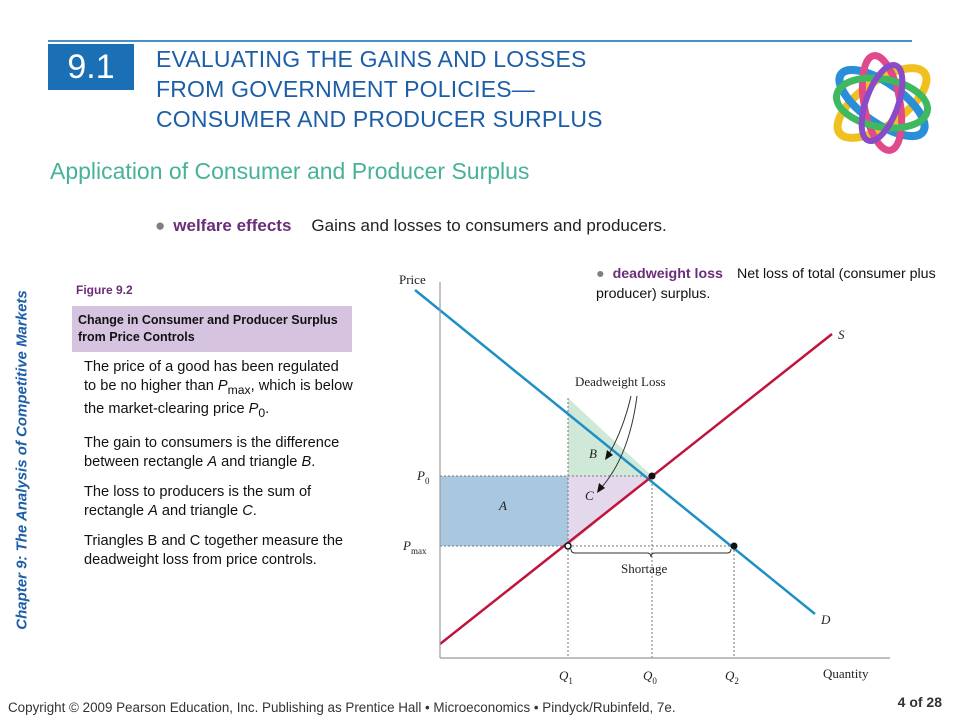 Image resolution: width=960 pixels, height=720 pixels. Describe the element at coordinates (104, 290) in the screenshot. I see `figure-label: Figure 9.2` at that location.